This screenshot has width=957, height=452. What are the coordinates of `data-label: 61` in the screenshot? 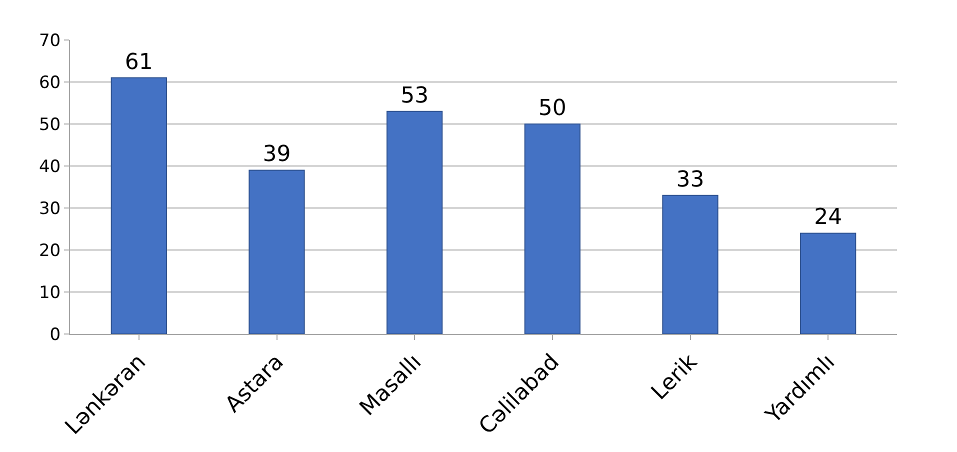 It's located at (138, 62).